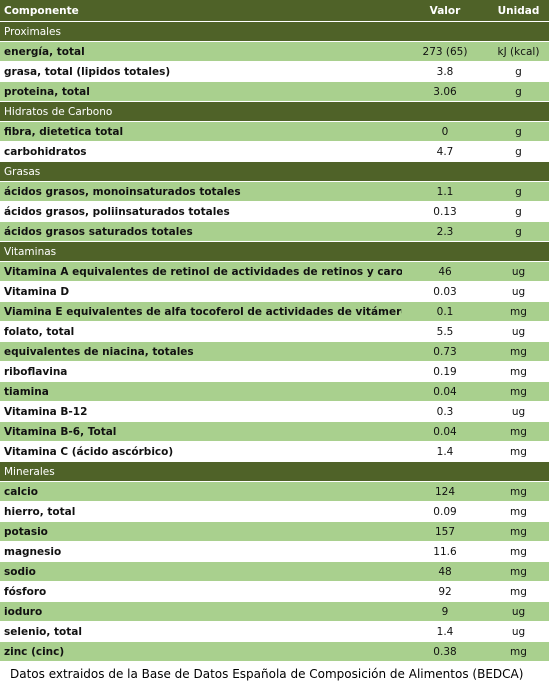 The height and width of the screenshot is (691, 549). Describe the element at coordinates (201, 332) in the screenshot. I see `nutrient-name: folato, total` at that location.